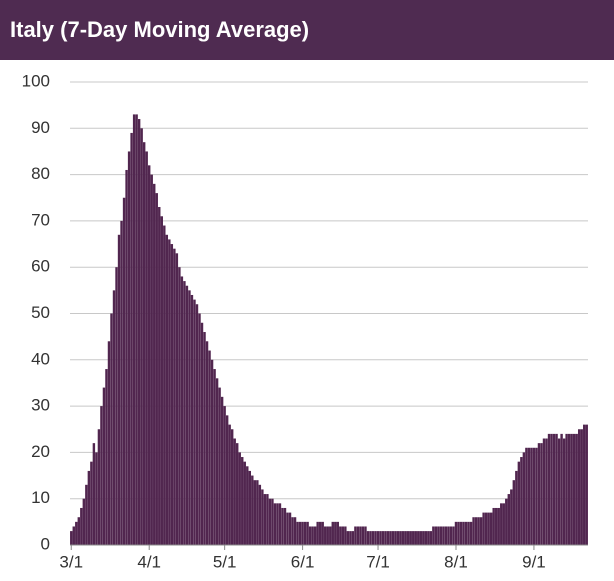 The image size is (614, 581). Describe the element at coordinates (534, 561) in the screenshot. I see `x-tick-label: 9/1` at that location.